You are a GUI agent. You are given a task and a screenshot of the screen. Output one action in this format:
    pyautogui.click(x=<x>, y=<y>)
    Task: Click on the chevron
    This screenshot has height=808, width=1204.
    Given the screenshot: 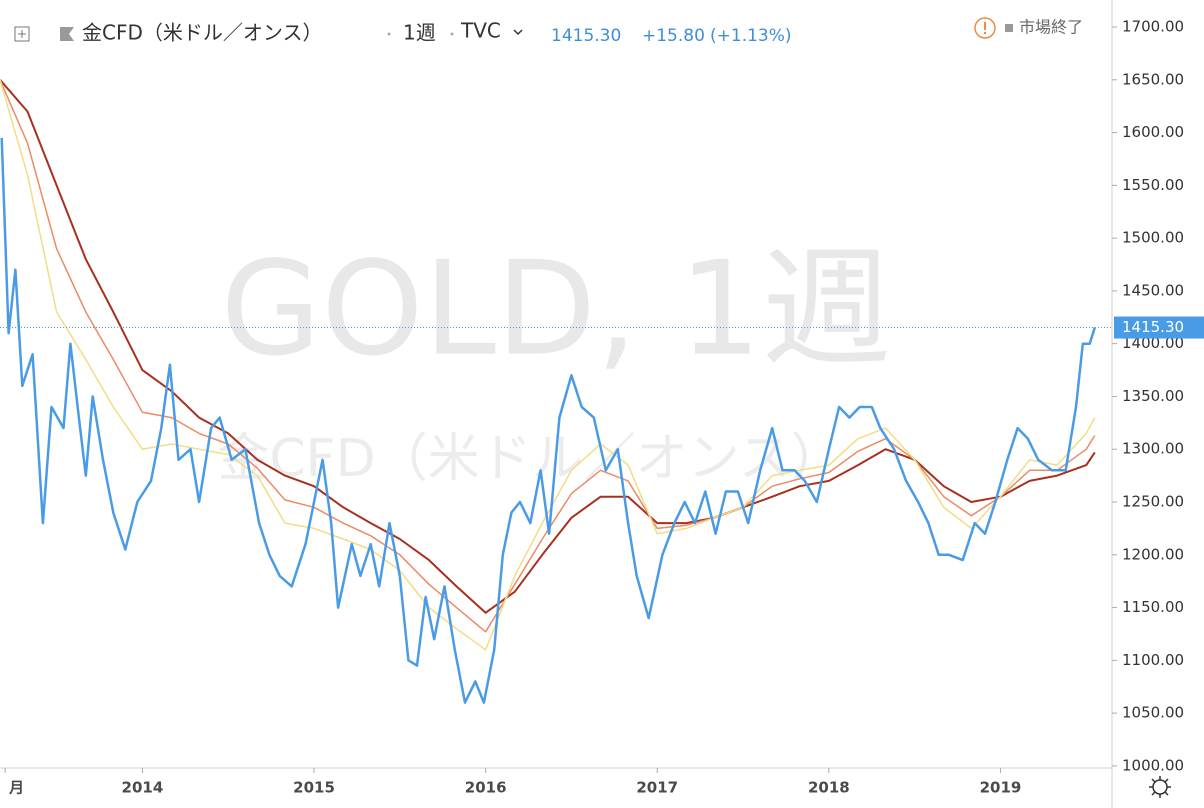 What is the action you would take?
    pyautogui.click(x=518, y=32)
    